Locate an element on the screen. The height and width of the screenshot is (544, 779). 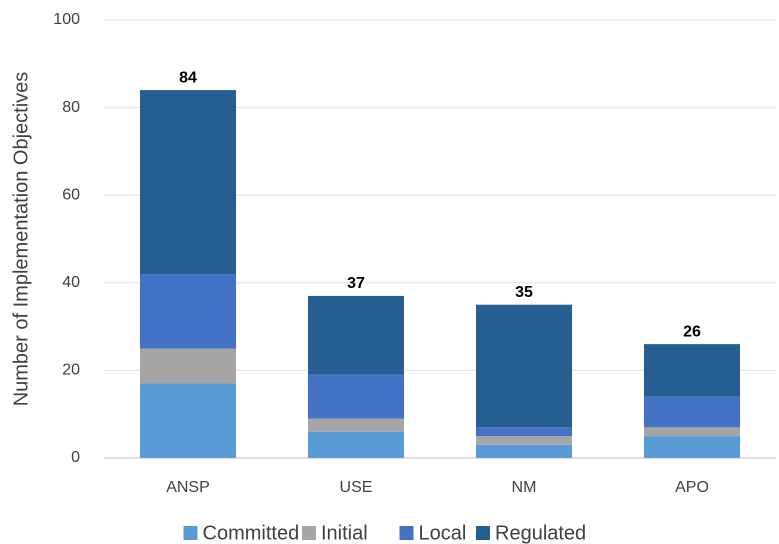
legend-label: Committed is located at coordinates (251, 533).